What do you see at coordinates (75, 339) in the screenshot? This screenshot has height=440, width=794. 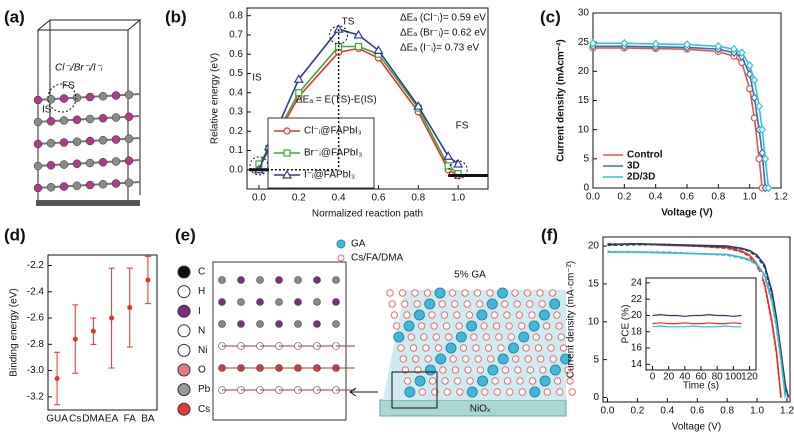 I see `point` at bounding box center [75, 339].